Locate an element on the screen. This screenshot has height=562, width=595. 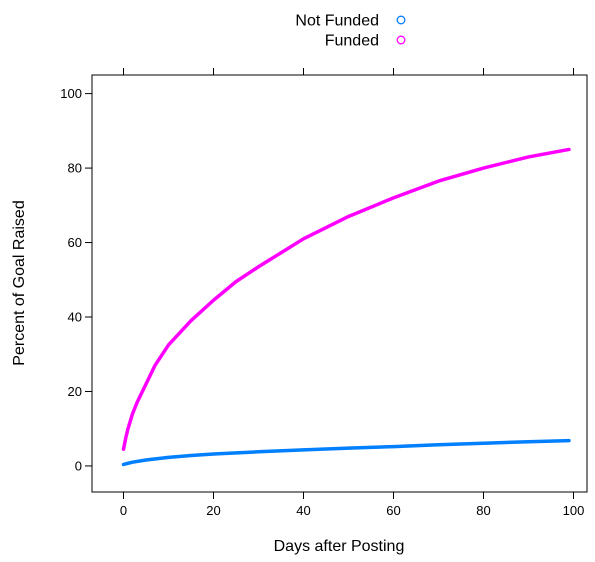
x-tick-label: 40 is located at coordinates (303, 510).